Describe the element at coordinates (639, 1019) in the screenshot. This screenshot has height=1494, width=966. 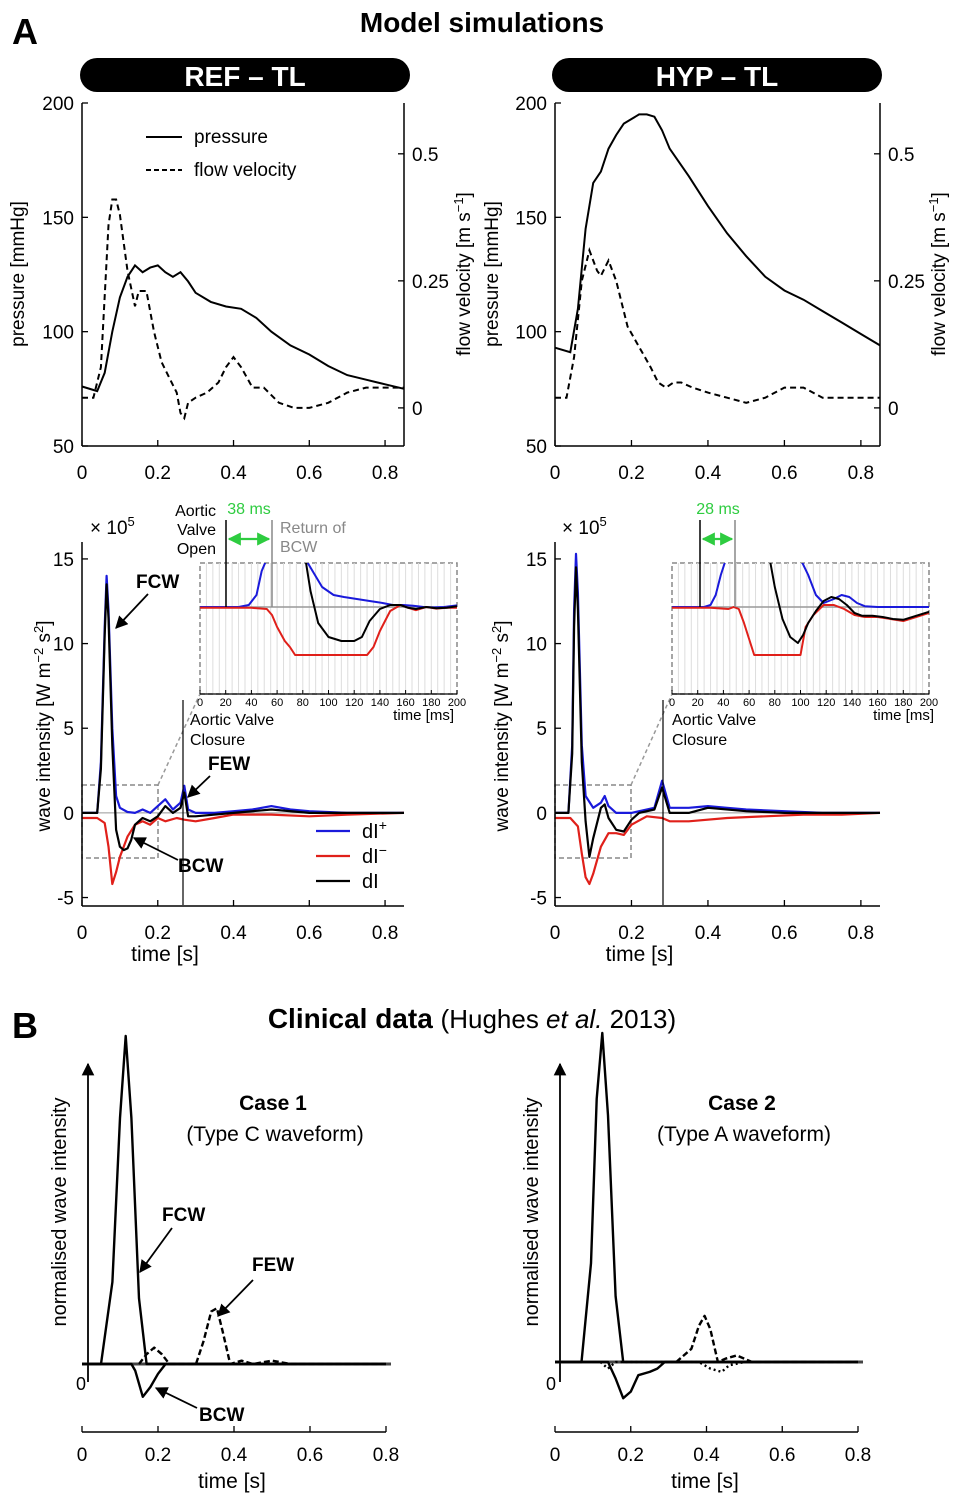
I see `panel-b-title-normal-2: 2013)` at that location.